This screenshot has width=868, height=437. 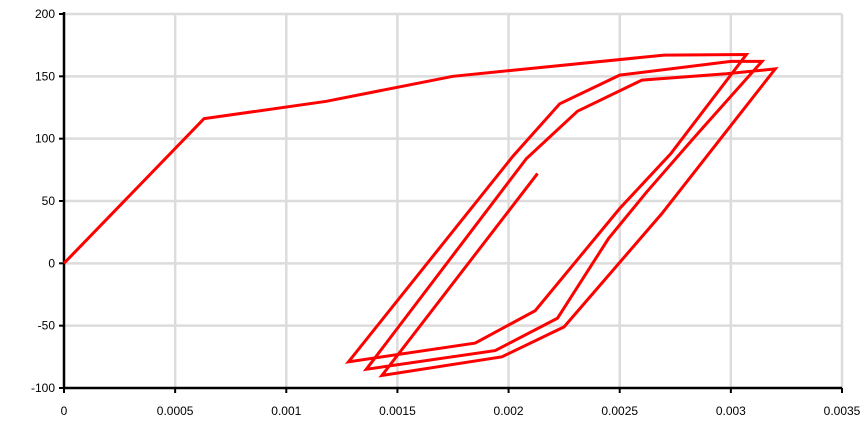 I want to click on x-tick-label: 0.0035, so click(x=842, y=411).